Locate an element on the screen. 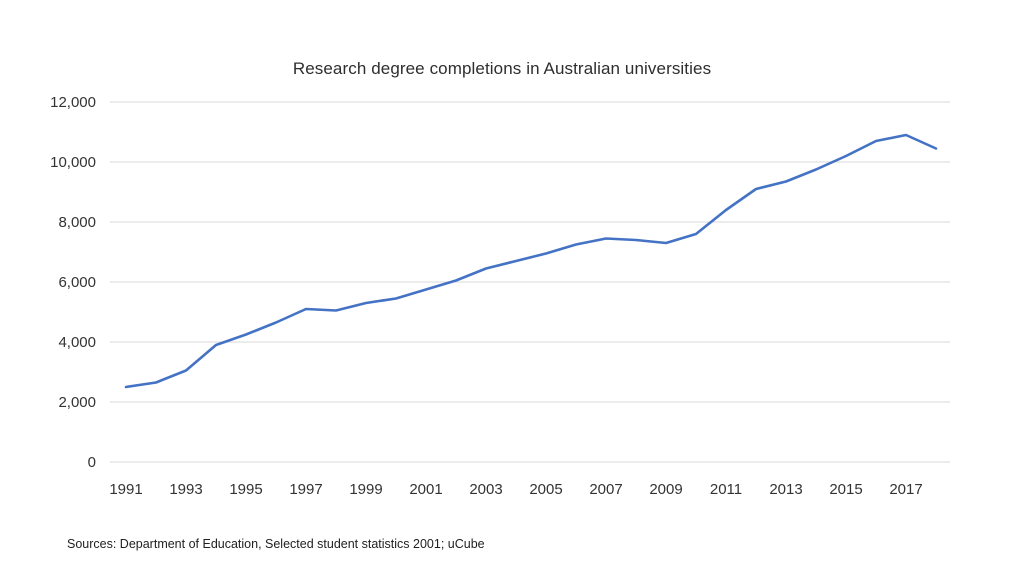  svg-text: 2007 is located at coordinates (605, 489).